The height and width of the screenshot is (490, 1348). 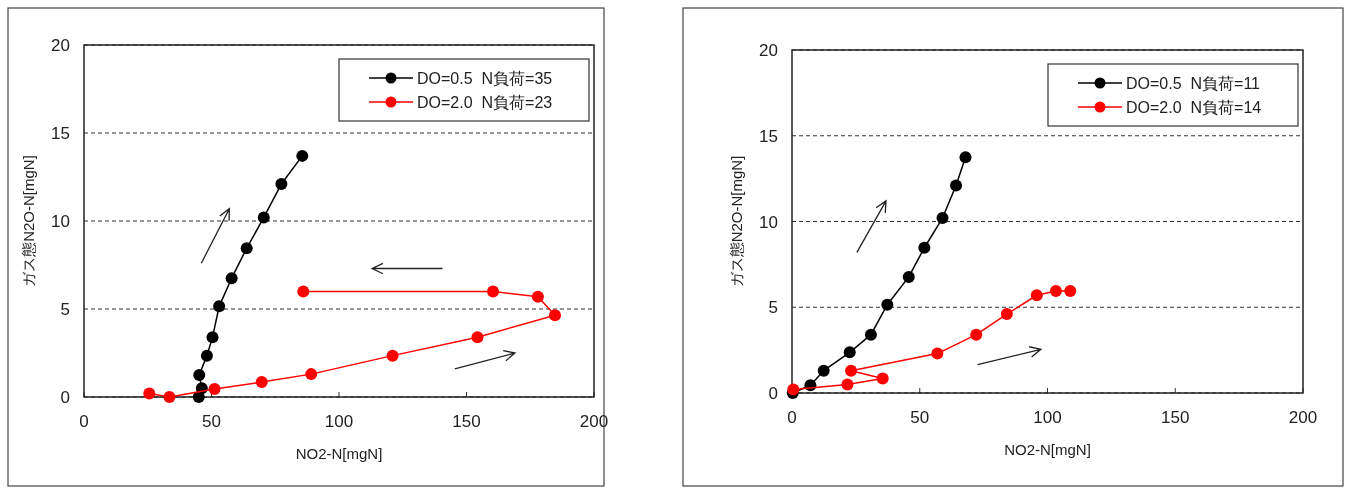 I want to click on legend-label: DO=2.0 N負荷=14, so click(x=1194, y=107).